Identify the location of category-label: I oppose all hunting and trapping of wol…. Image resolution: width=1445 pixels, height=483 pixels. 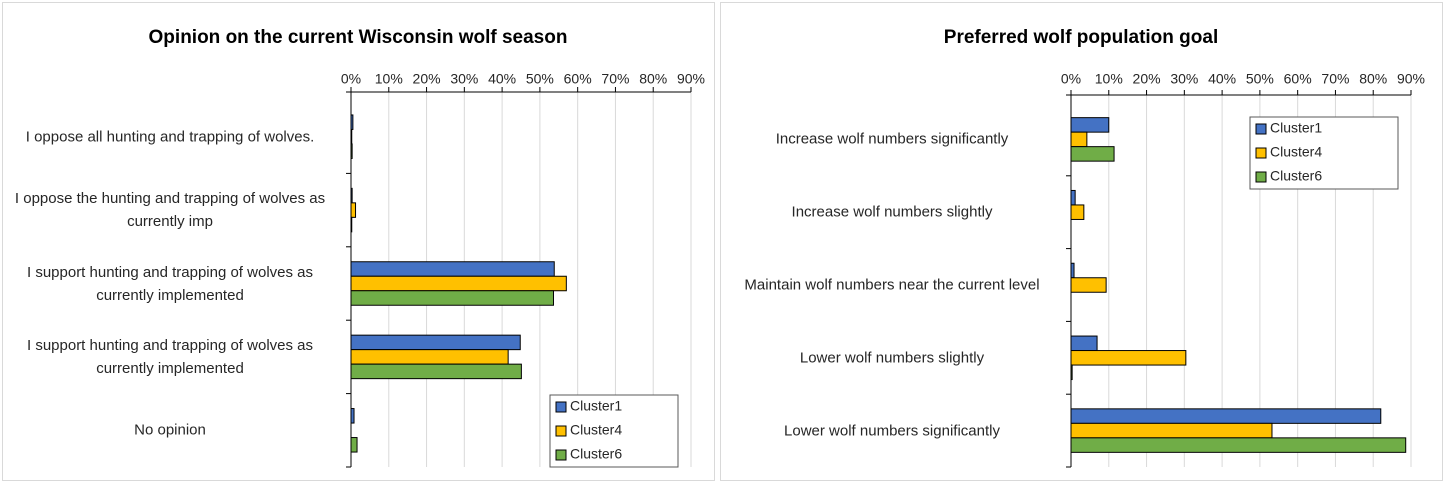
(170, 137).